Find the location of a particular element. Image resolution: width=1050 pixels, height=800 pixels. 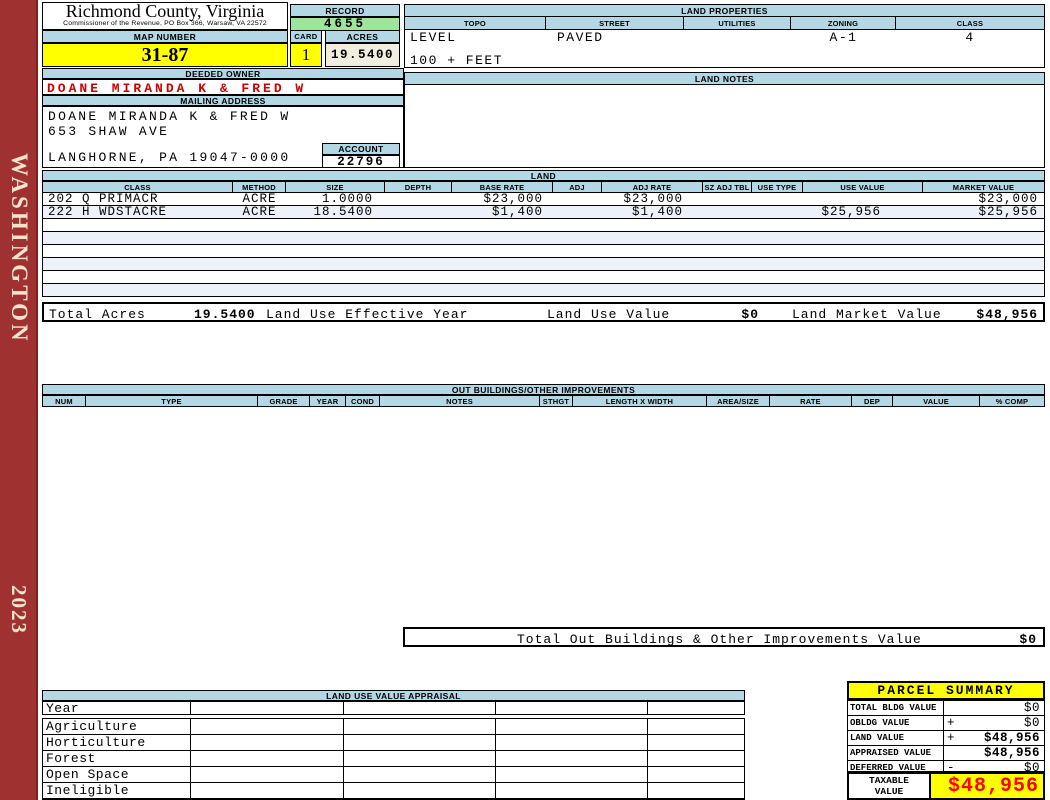

account-label: ACCOUNT is located at coordinates (361, 149).